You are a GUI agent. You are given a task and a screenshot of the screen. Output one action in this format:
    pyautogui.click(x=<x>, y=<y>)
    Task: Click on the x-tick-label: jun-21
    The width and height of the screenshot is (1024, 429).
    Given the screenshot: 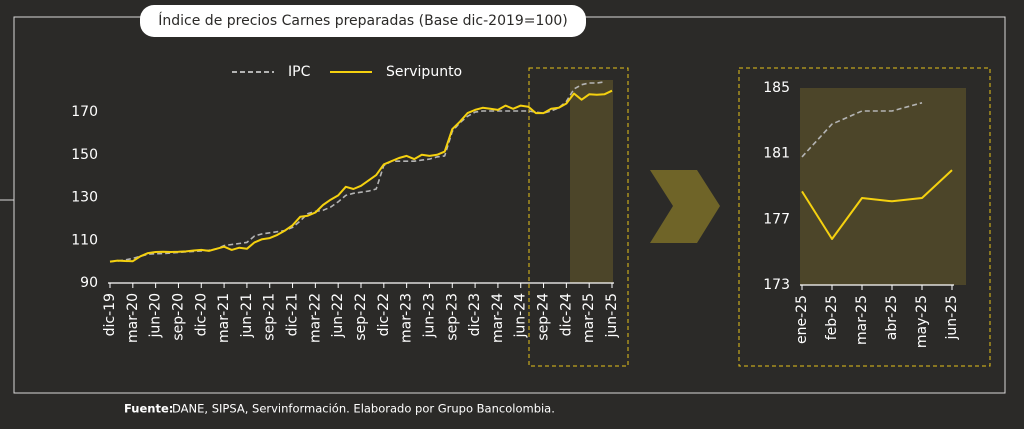 What is the action you would take?
    pyautogui.click(x=247, y=316)
    